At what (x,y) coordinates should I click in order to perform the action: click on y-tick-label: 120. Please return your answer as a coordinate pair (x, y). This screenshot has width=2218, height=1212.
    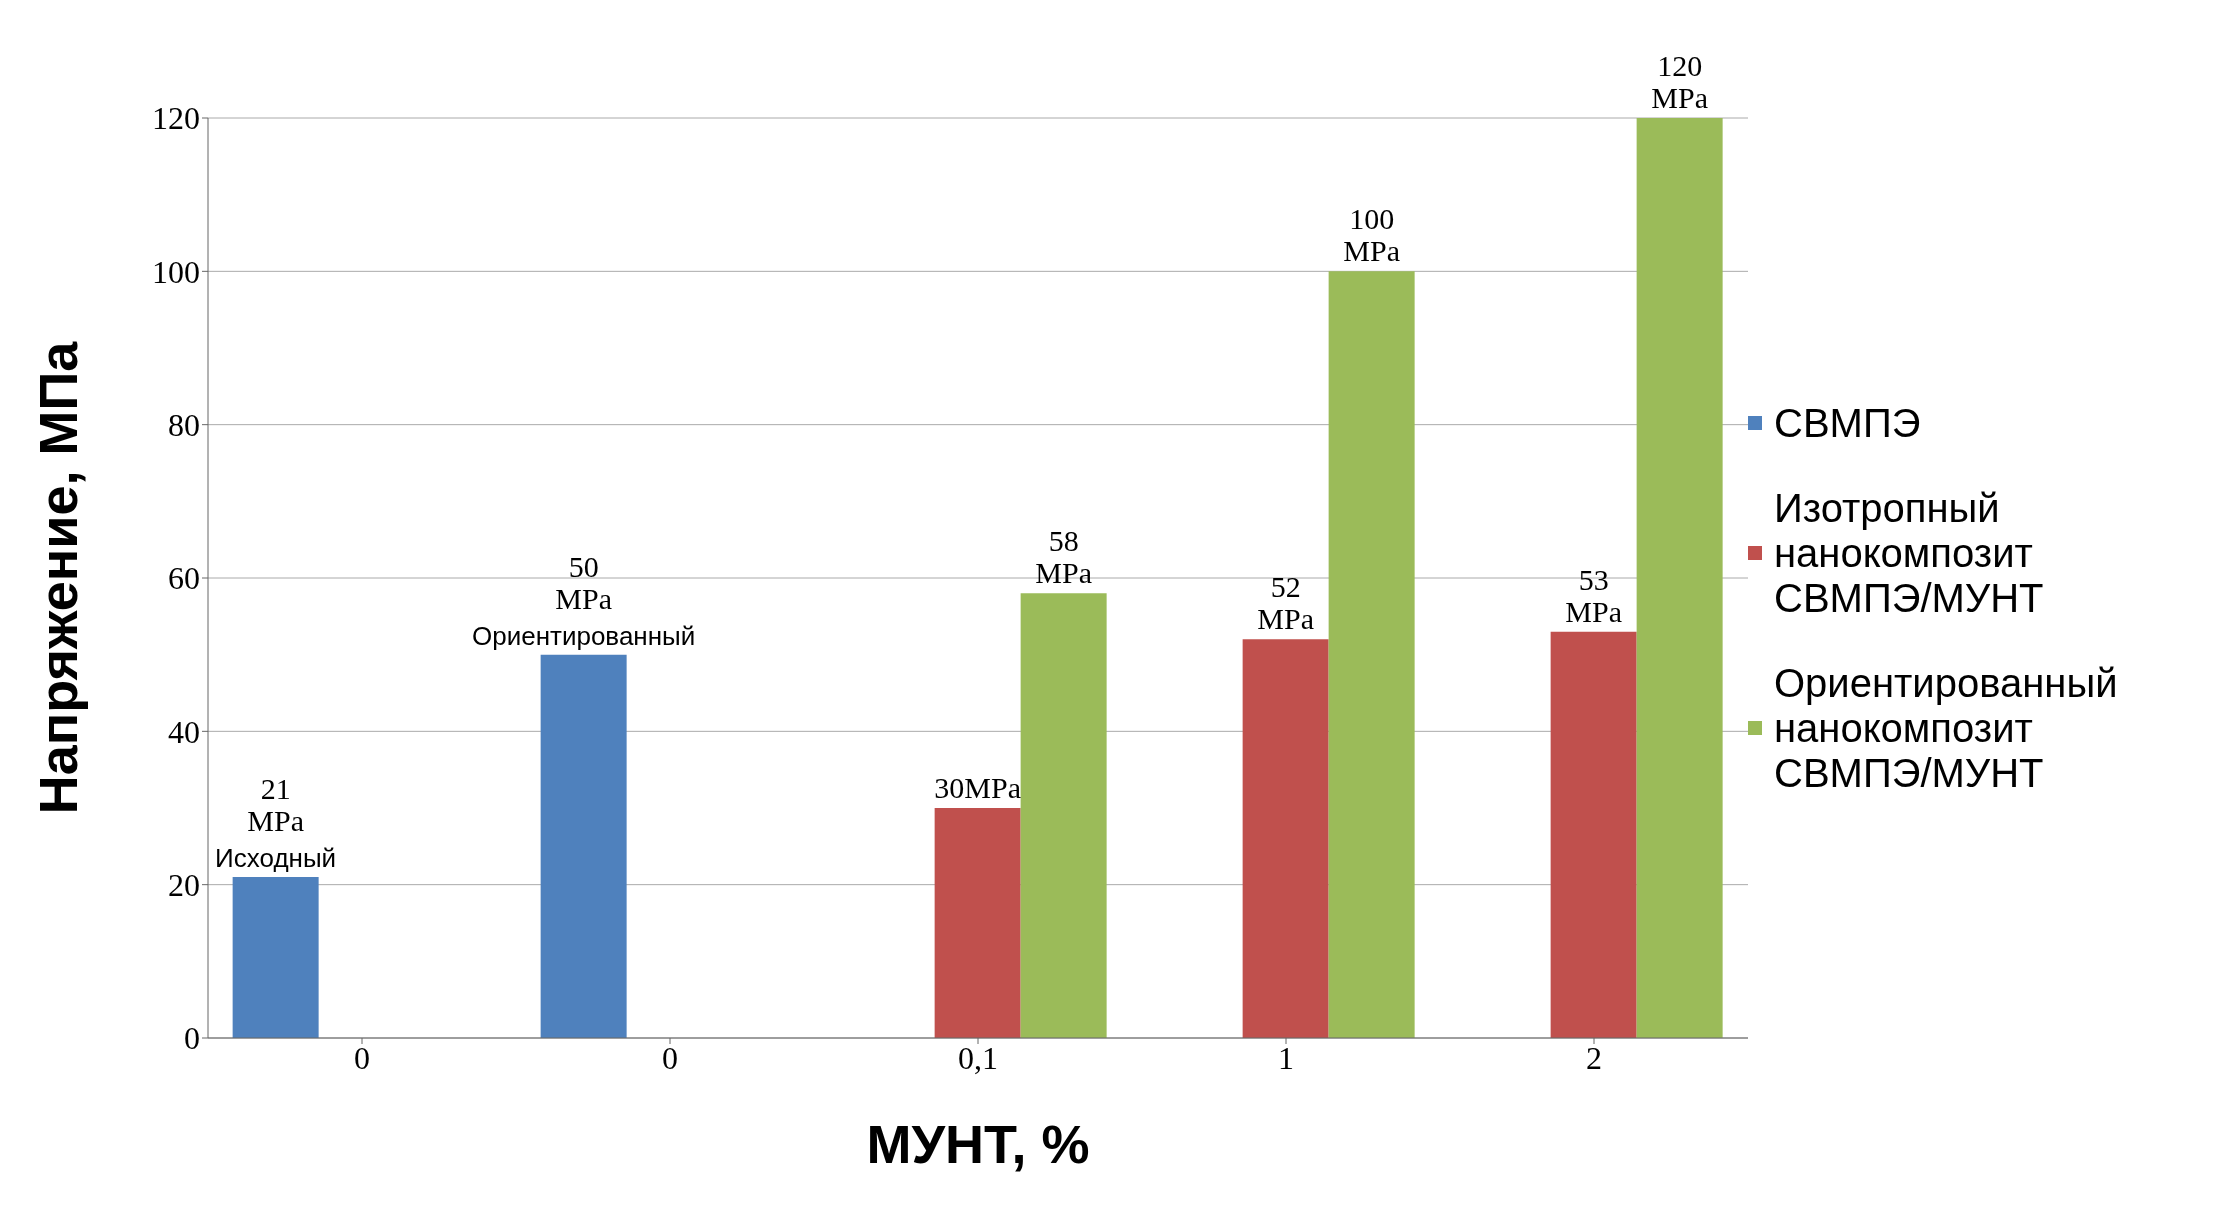
    Looking at the image, I should click on (176, 118).